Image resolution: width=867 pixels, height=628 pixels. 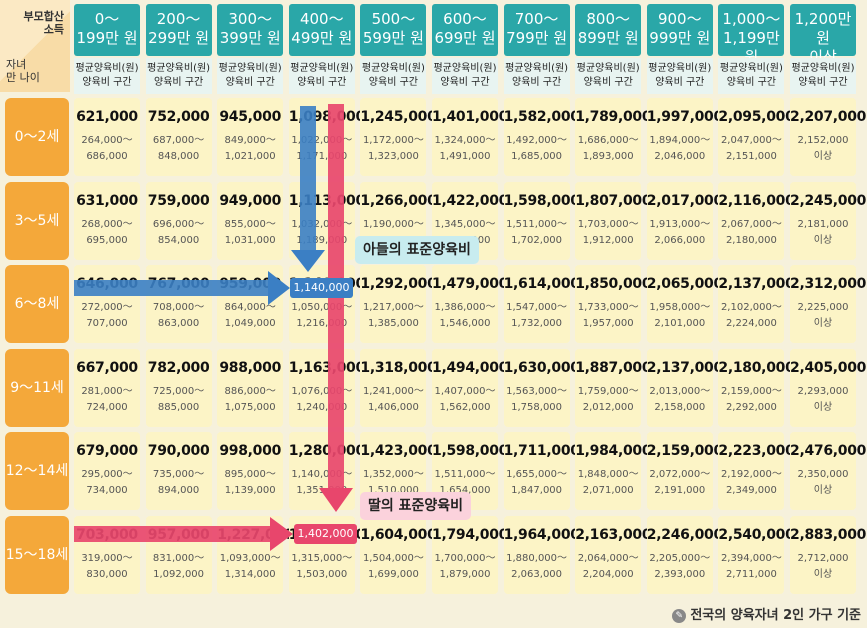 What do you see at coordinates (828, 200) in the screenshot?
I see `average-cost-value: 2,245,000` at bounding box center [828, 200].